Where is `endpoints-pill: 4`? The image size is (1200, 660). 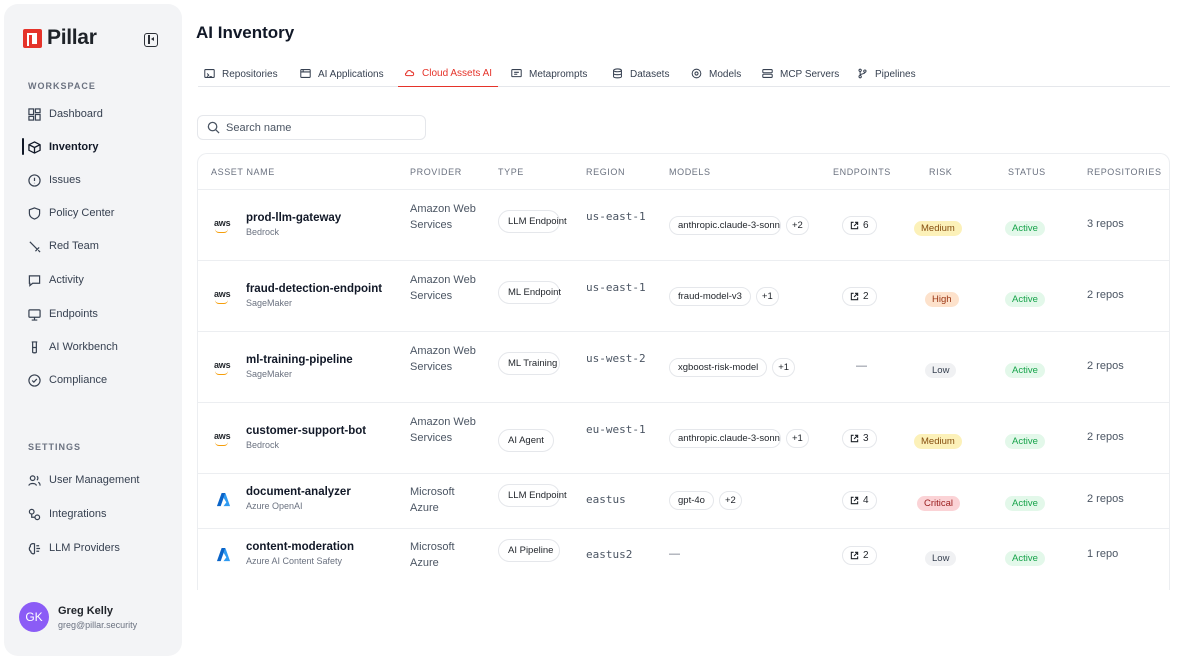
endpoints-pill: 4 is located at coordinates (859, 500).